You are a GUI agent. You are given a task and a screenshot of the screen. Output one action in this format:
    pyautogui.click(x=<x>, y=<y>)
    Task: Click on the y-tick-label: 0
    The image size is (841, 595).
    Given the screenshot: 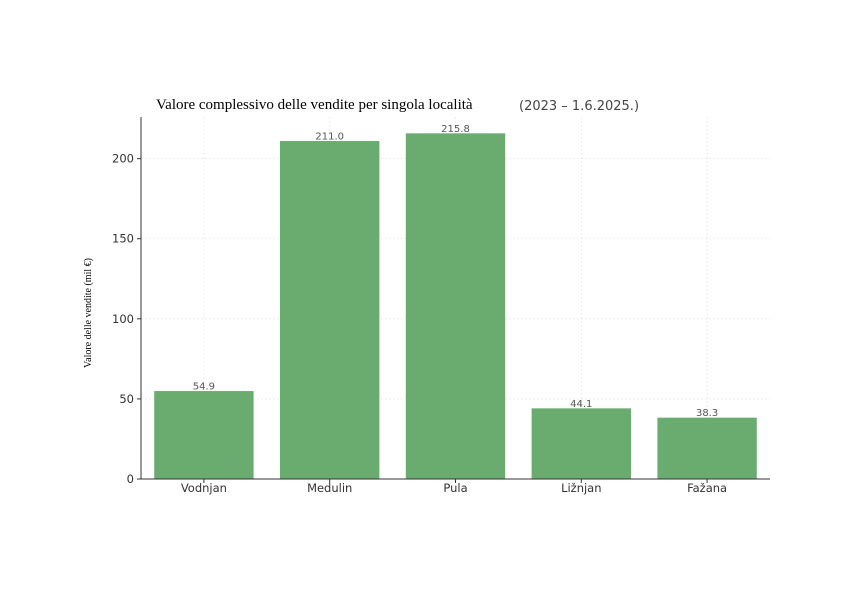 What is the action you would take?
    pyautogui.click(x=130, y=479)
    